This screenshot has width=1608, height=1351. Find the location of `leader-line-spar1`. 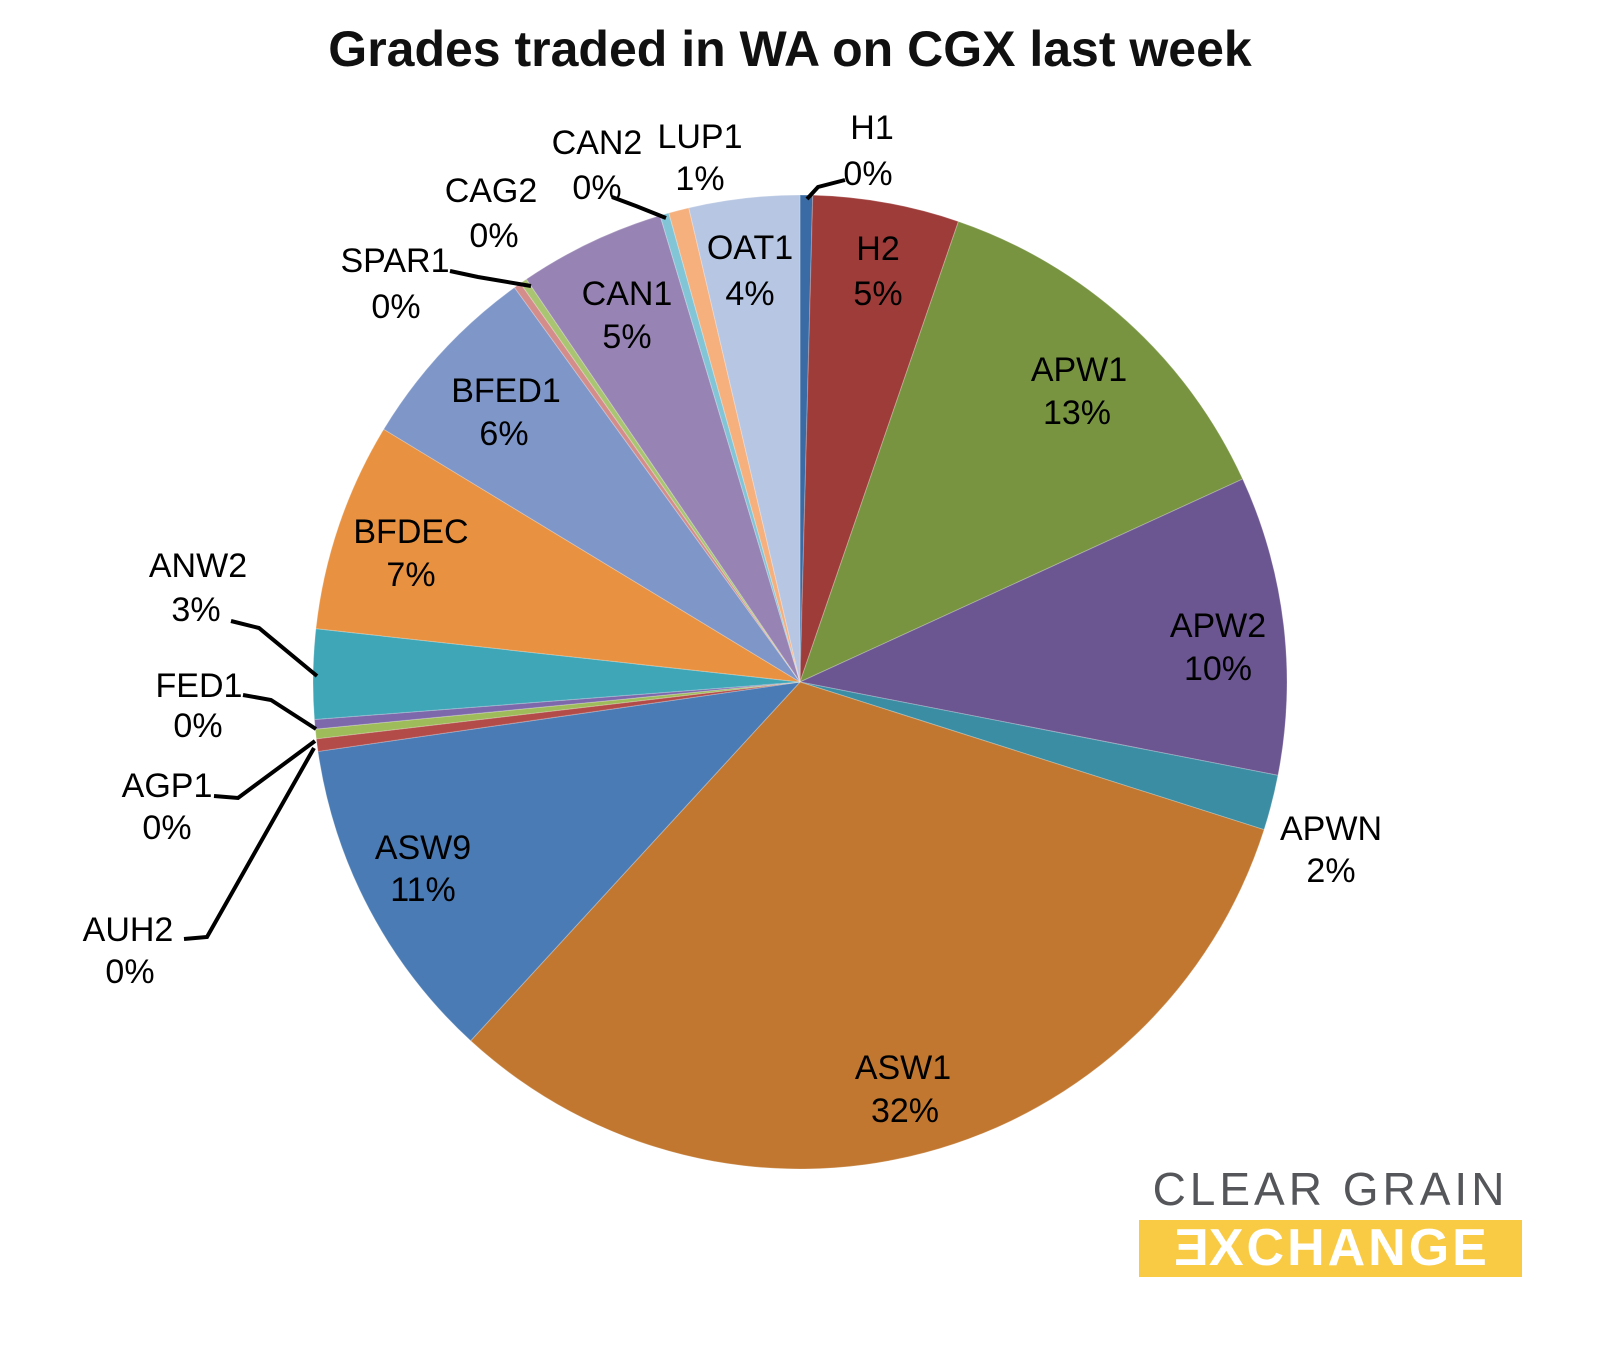

leader-line-spar1 is located at coordinates (490, 278).